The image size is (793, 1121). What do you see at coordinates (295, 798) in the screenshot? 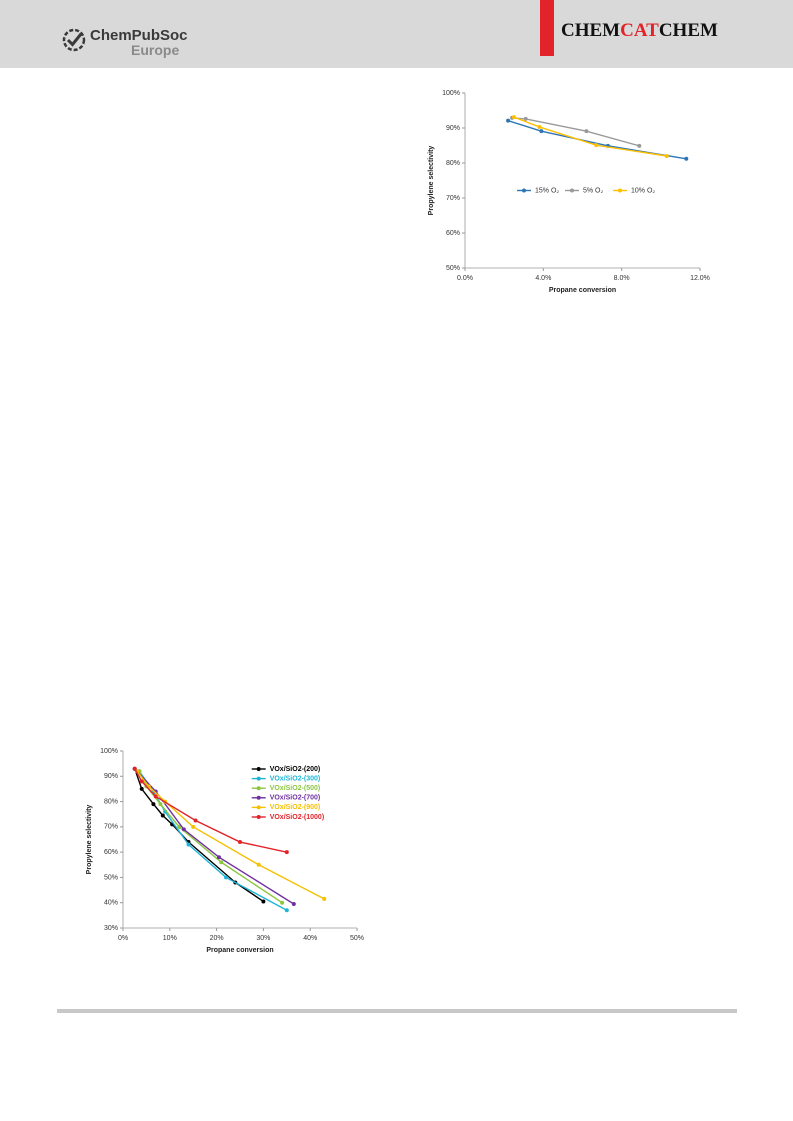
I see `legend-label: VOx/SiO2-(700)` at bounding box center [295, 798].